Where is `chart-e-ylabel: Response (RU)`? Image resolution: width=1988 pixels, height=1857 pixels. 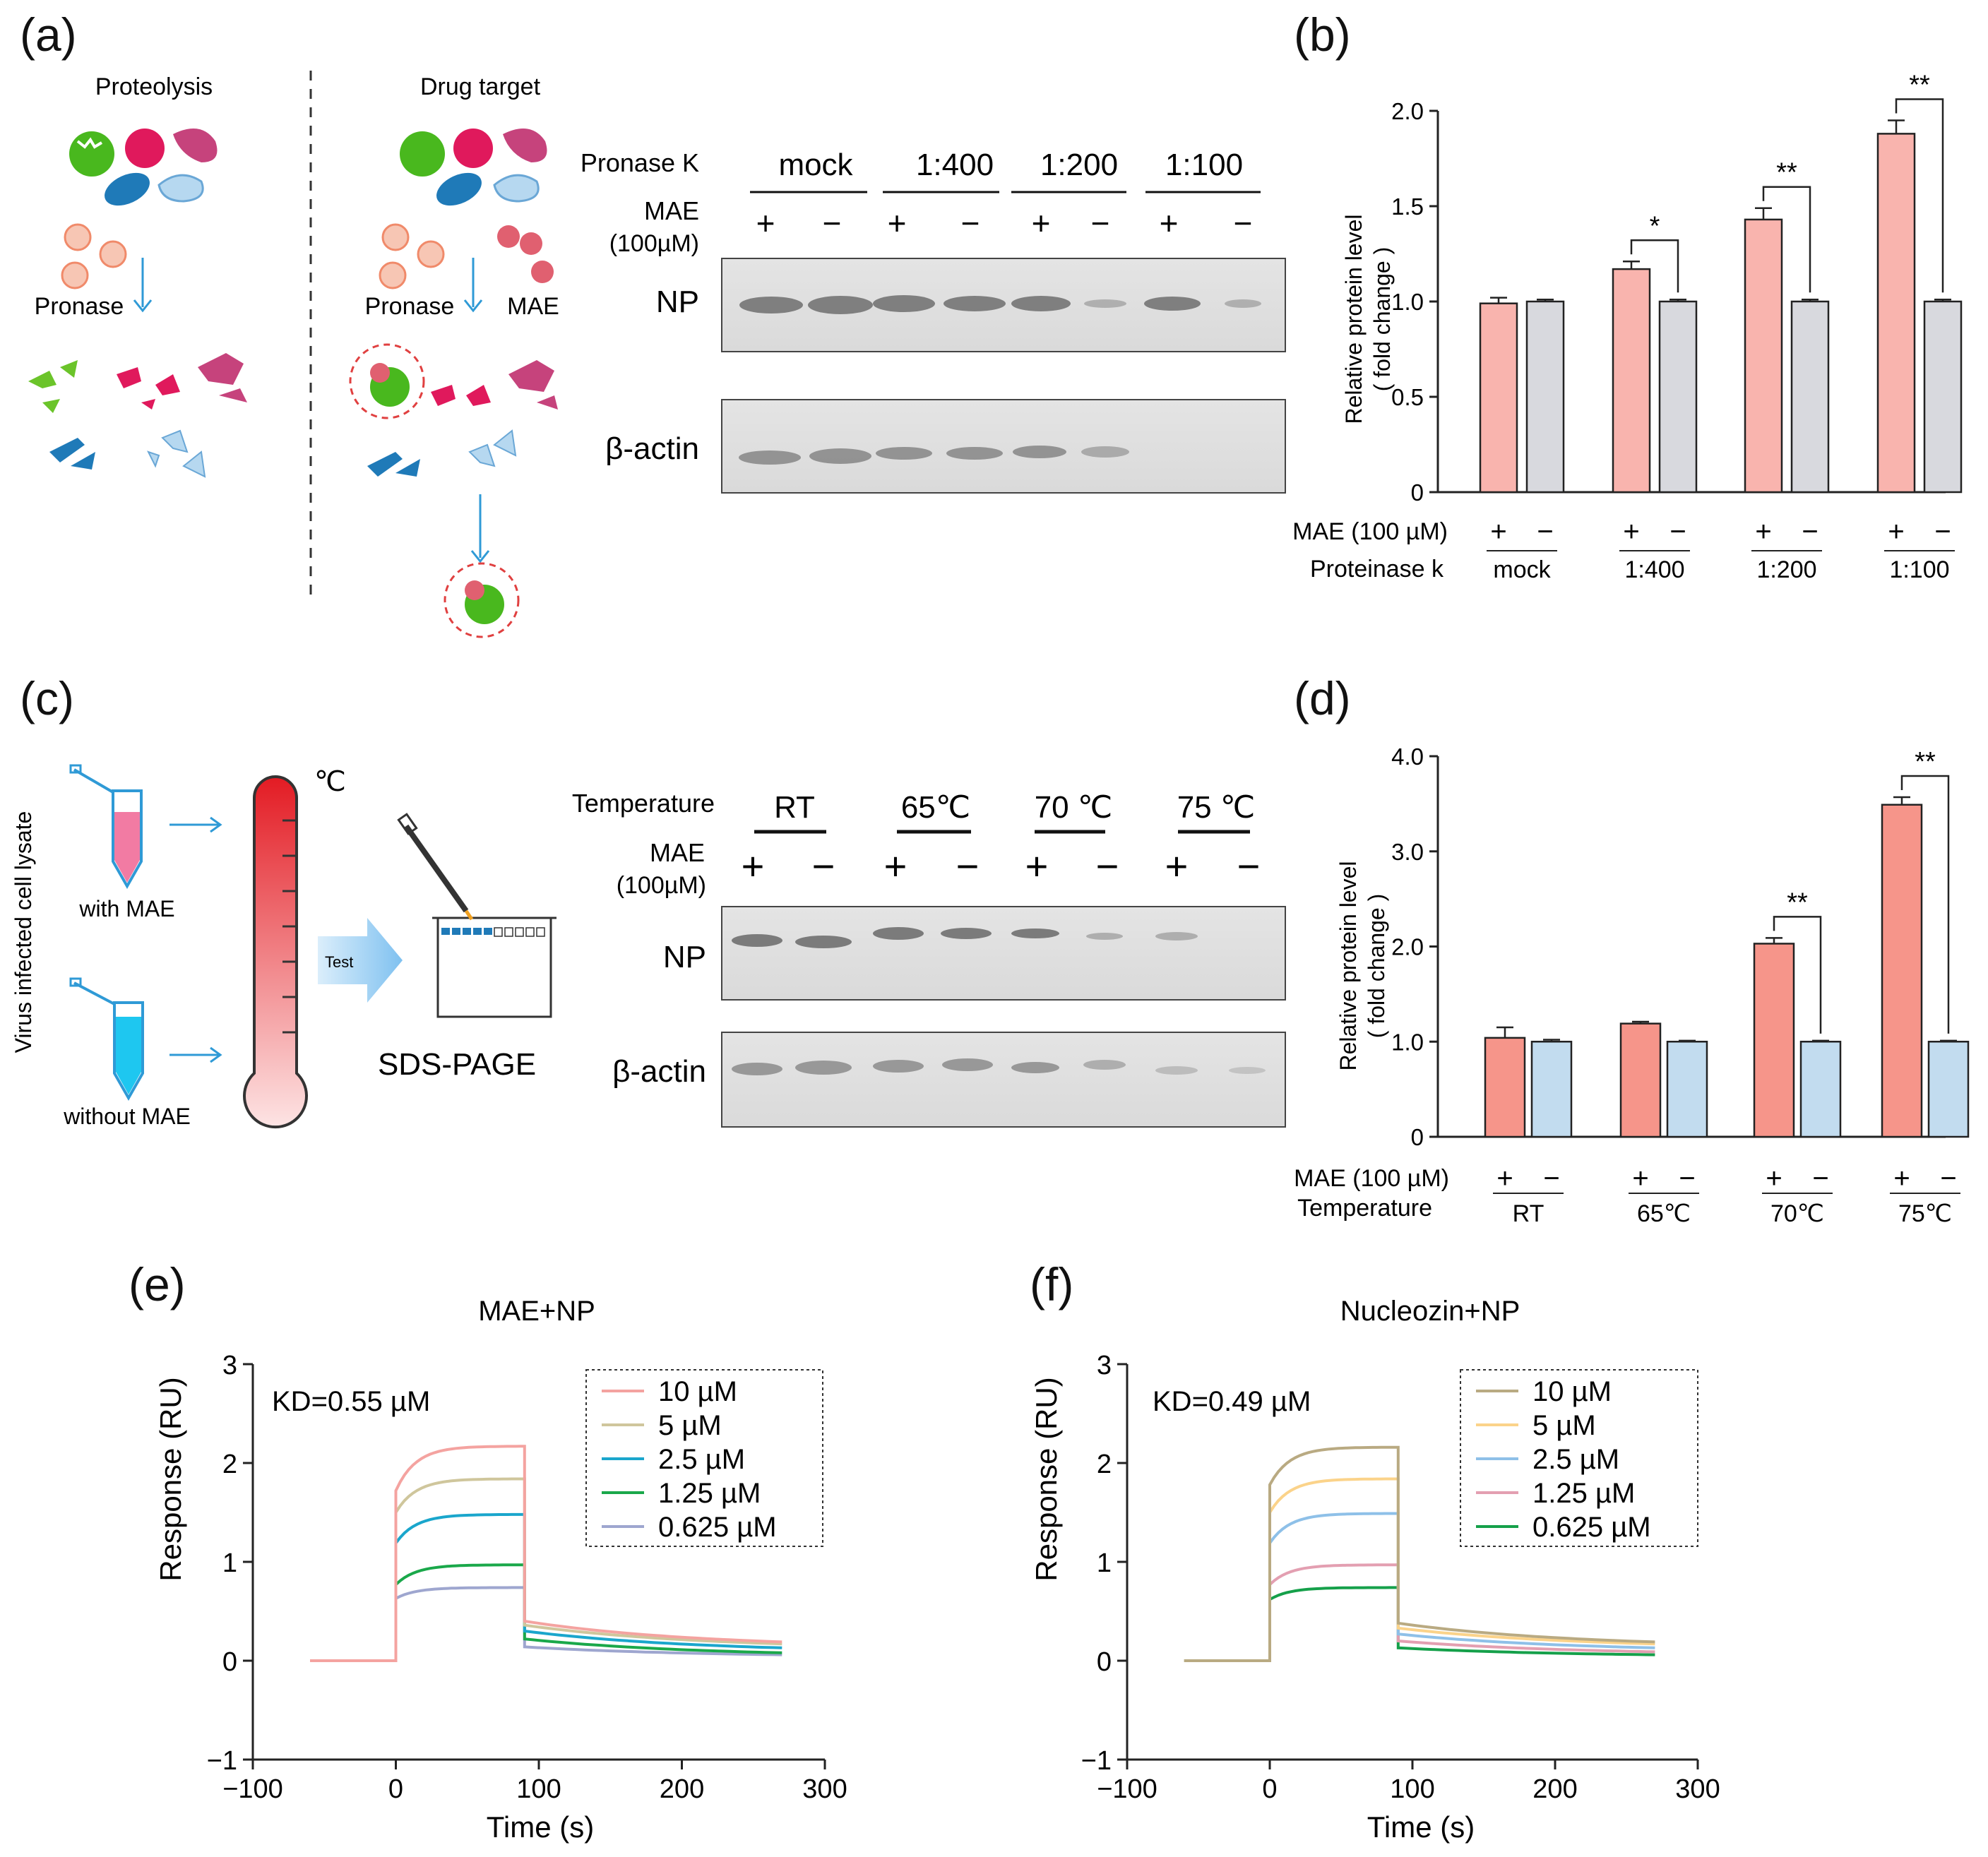
chart-e-ylabel: Response (RU) is located at coordinates (171, 1479).